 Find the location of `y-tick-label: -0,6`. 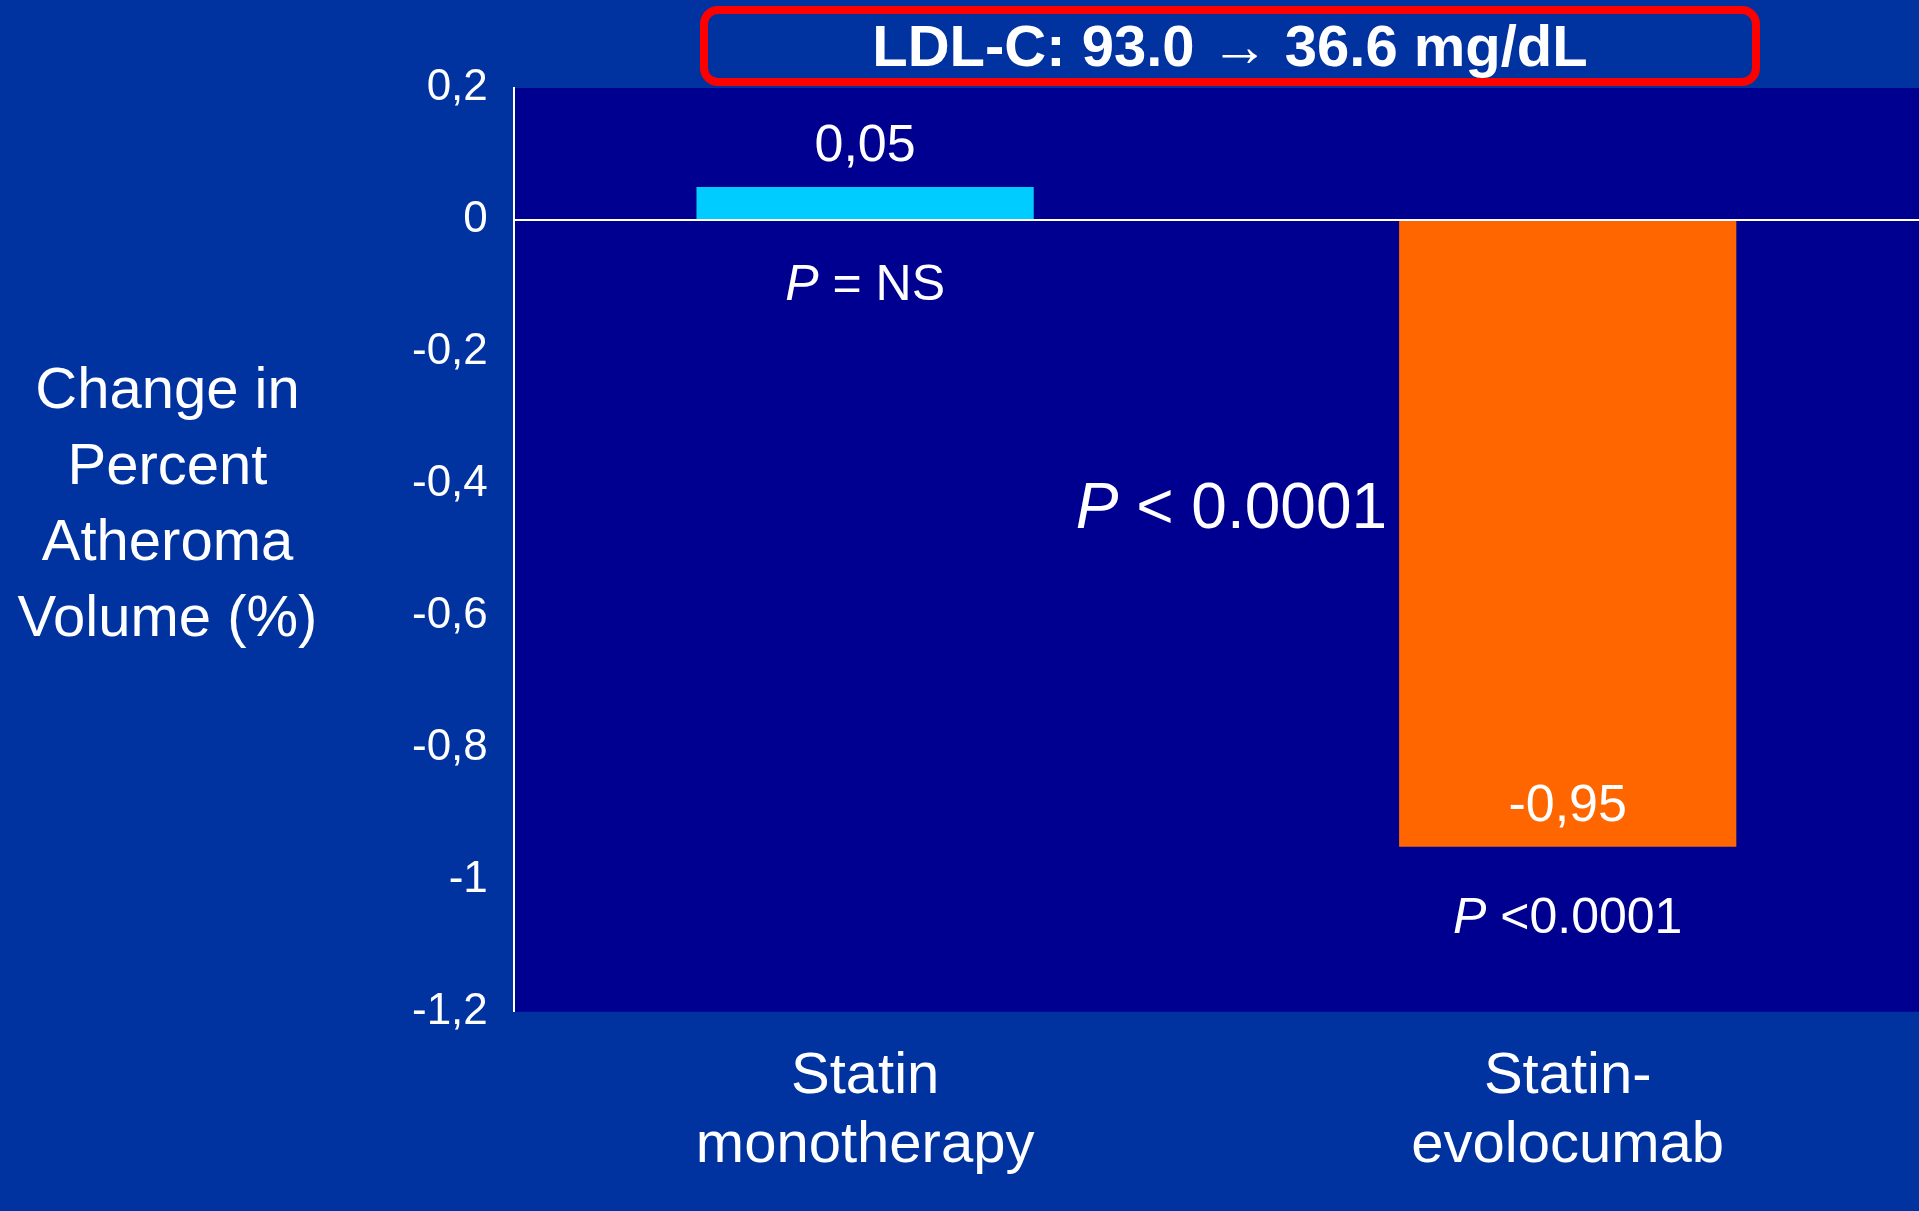

y-tick-label: -0,6 is located at coordinates (449, 613).